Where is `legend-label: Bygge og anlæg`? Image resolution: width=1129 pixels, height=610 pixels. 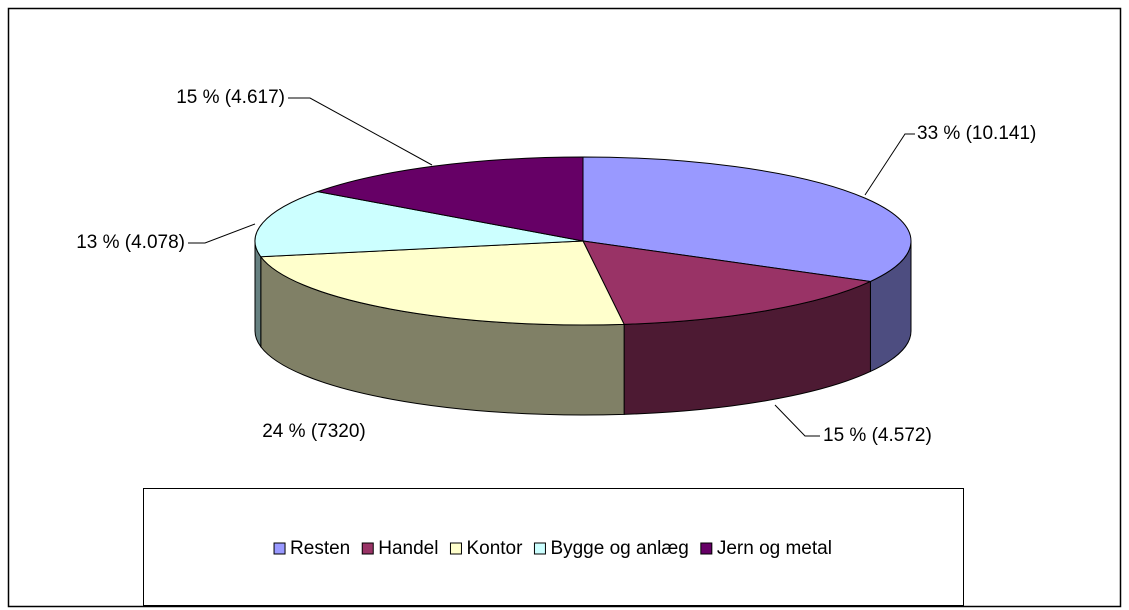 legend-label: Bygge og anlæg is located at coordinates (619, 548).